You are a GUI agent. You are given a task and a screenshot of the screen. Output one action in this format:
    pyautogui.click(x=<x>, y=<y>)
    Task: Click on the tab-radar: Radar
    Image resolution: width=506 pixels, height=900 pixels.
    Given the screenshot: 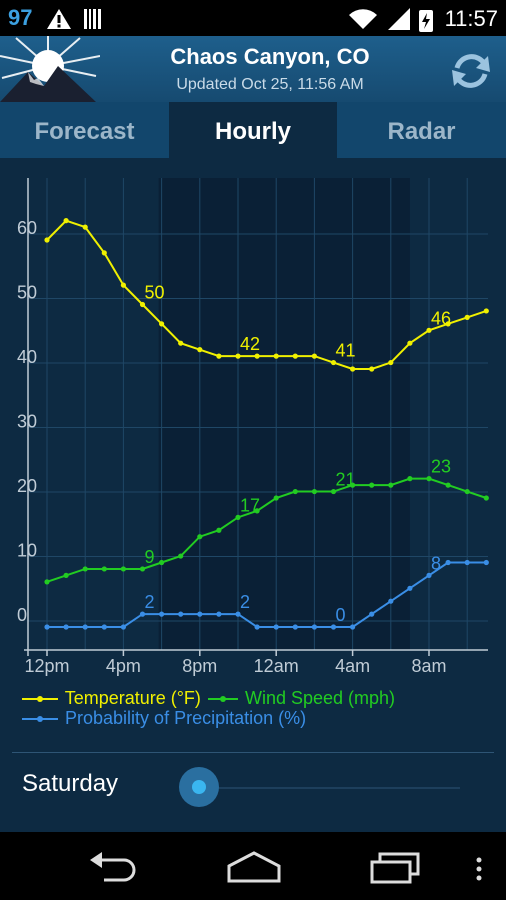 What is the action you would take?
    pyautogui.click(x=421, y=131)
    